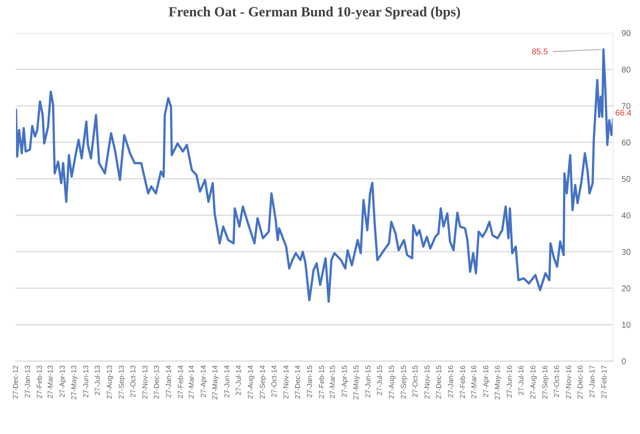 The image size is (640, 434). Describe the element at coordinates (626, 215) in the screenshot. I see `y-tick-label: 40` at that location.